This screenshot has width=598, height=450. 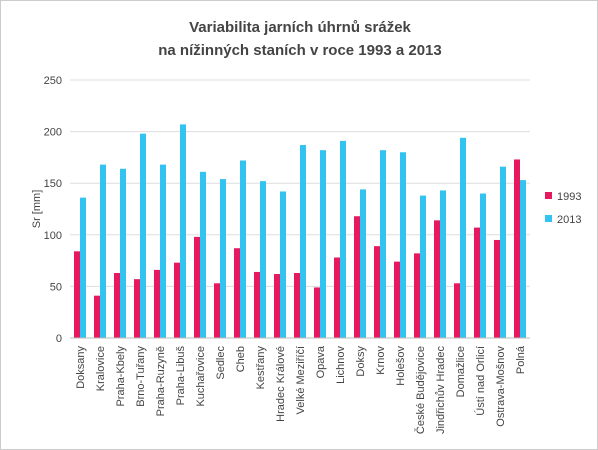 I want to click on y-tick-label: 100, so click(x=53, y=236).